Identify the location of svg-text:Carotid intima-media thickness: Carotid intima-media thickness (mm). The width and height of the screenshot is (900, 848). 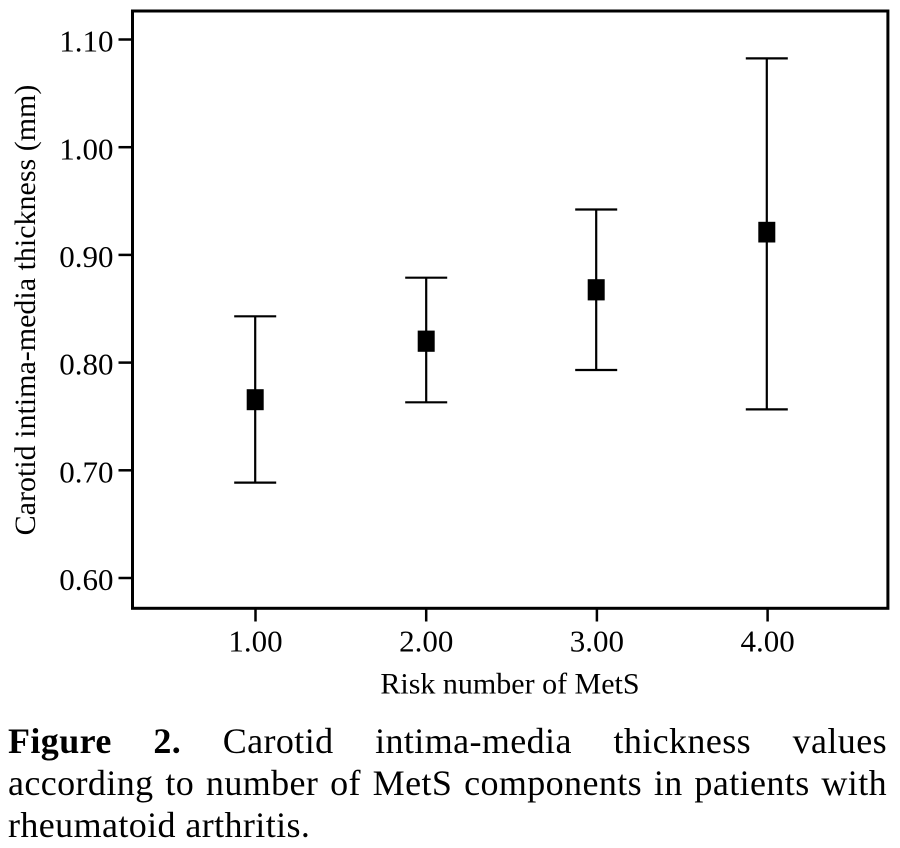
(25, 310).